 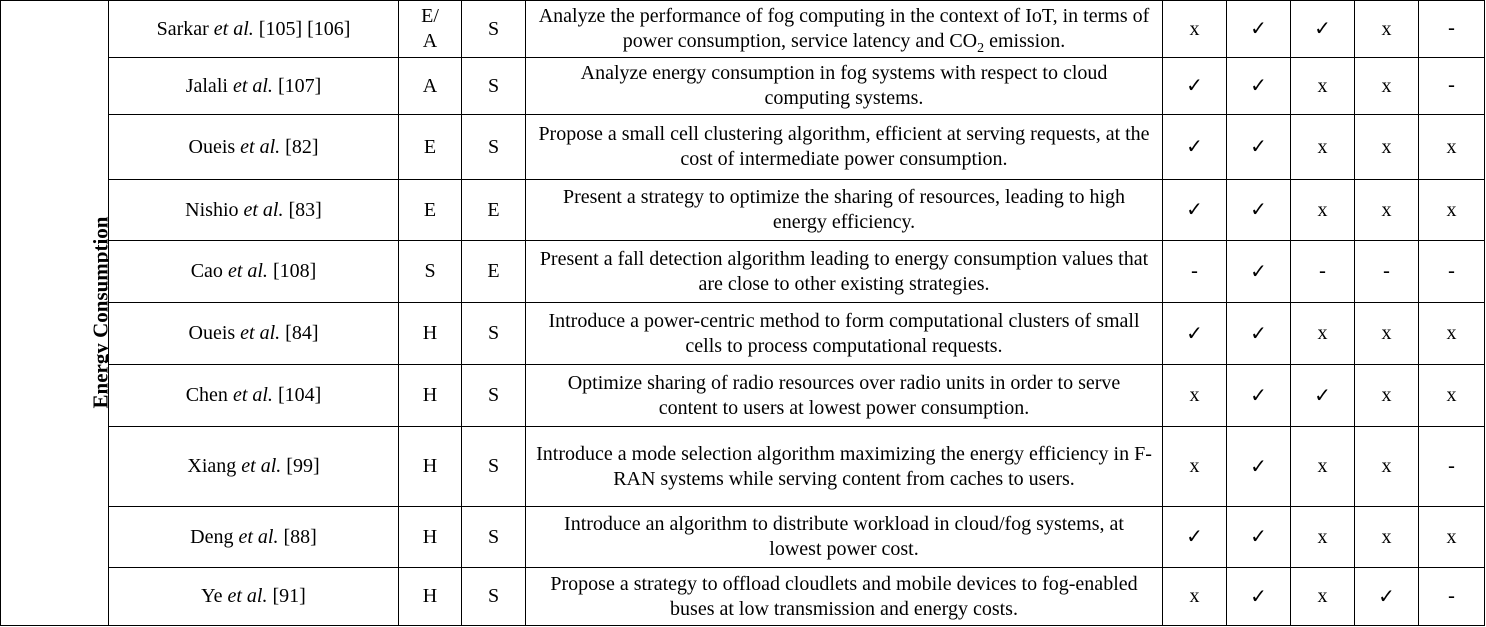 I want to click on citation-number: [82], so click(x=302, y=146).